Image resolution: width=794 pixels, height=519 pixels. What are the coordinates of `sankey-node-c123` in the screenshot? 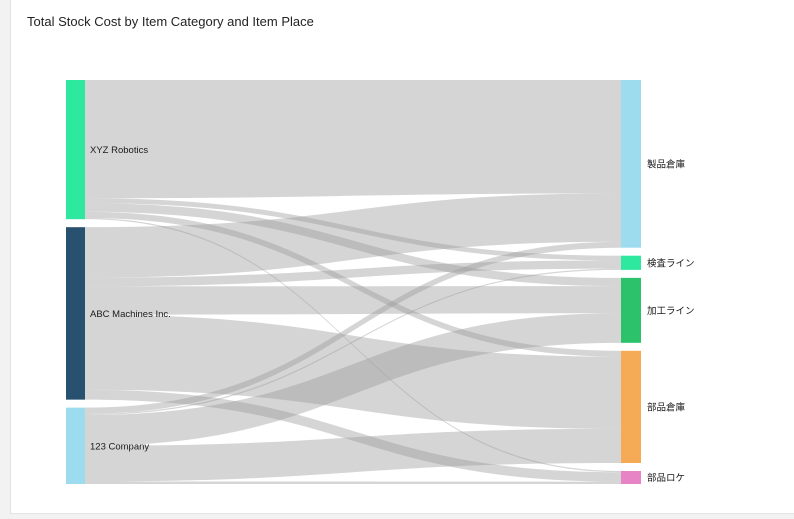 It's located at (75, 445).